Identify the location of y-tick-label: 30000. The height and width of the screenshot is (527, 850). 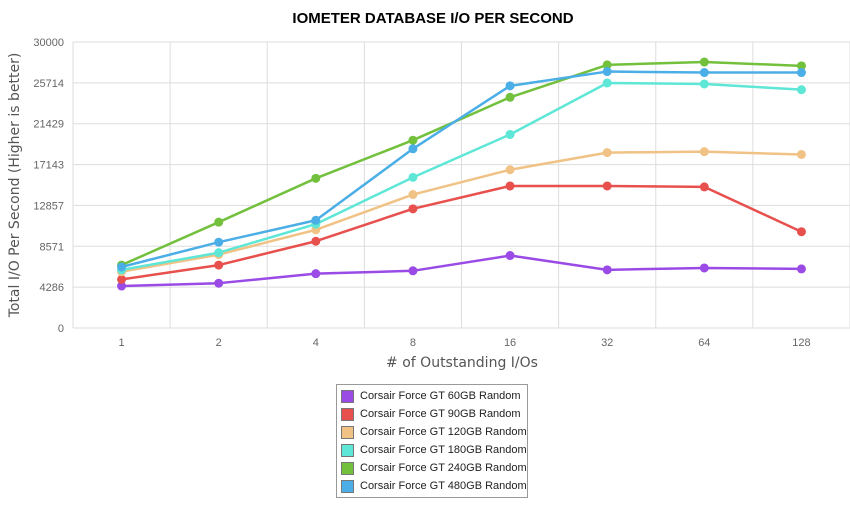
(48, 43).